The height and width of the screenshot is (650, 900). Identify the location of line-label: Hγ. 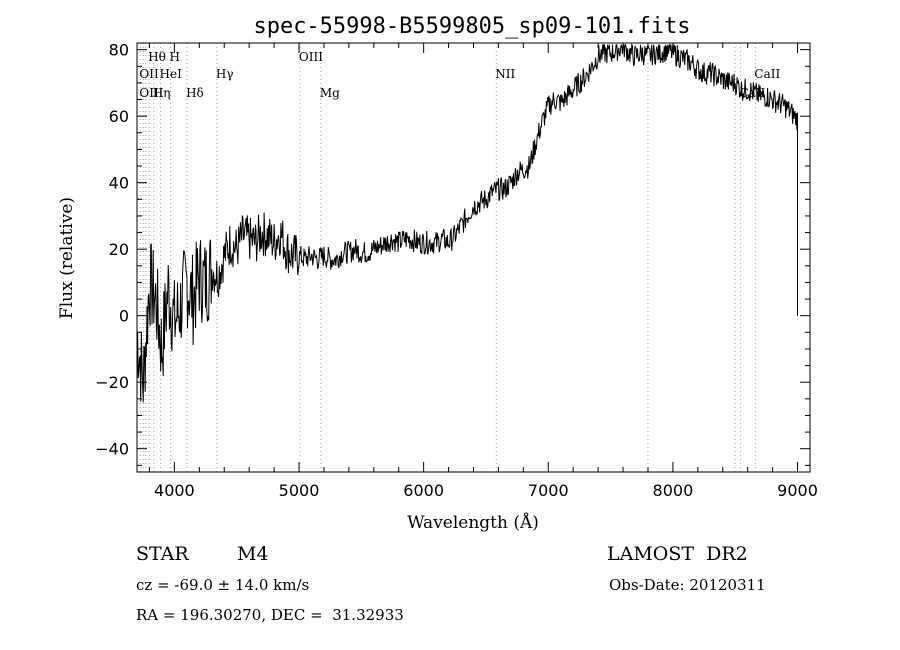
(225, 74).